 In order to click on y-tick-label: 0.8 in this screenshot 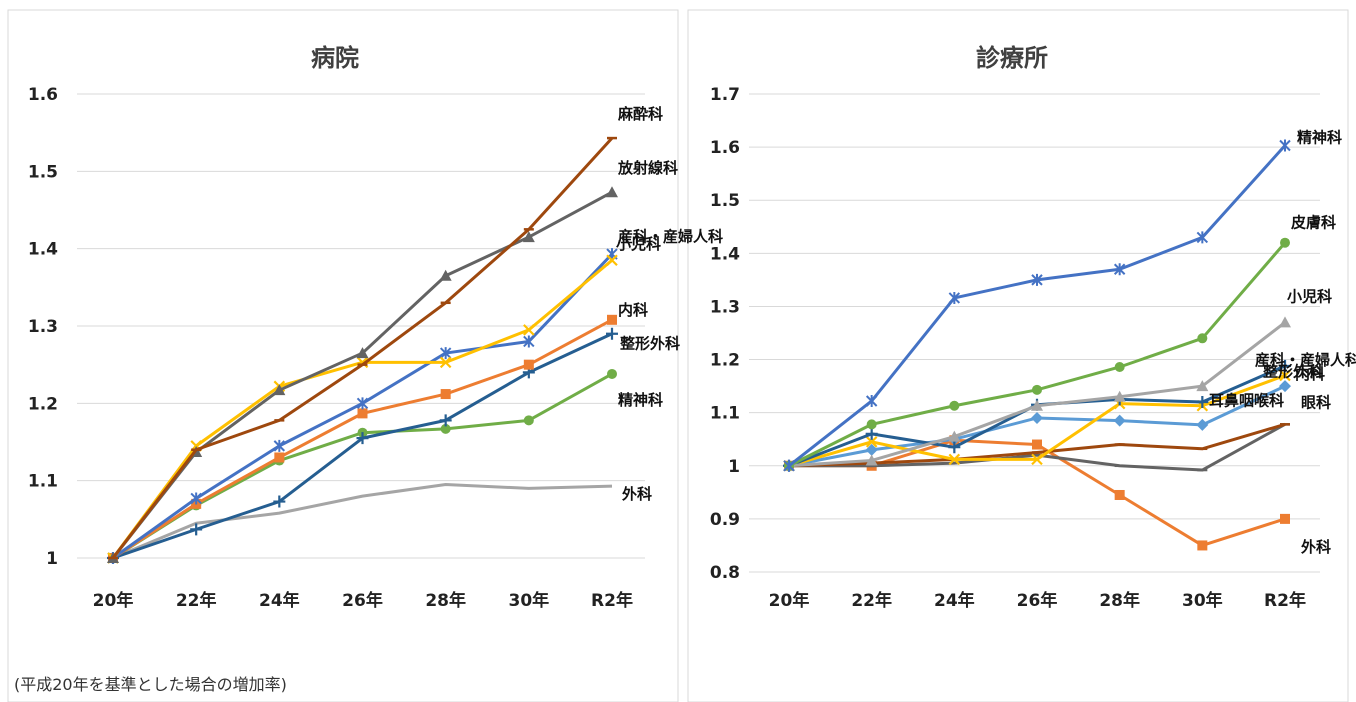, I will do `click(725, 573)`.